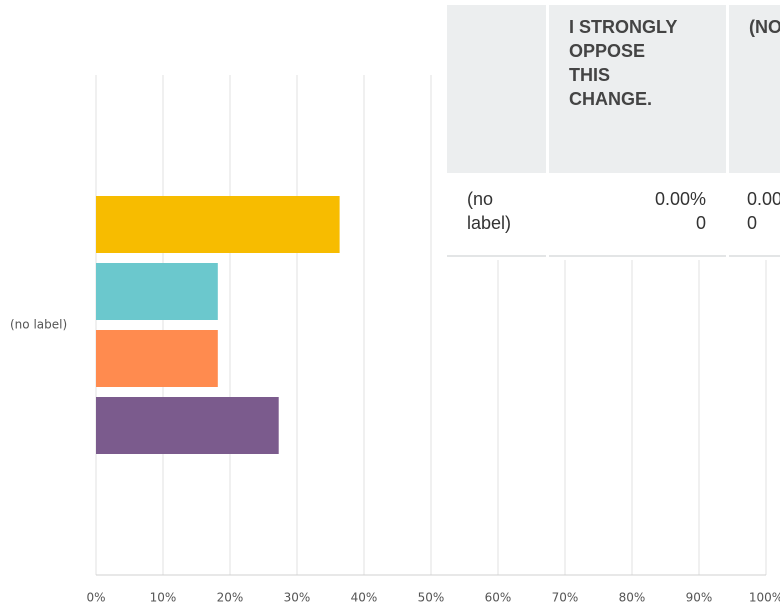 This screenshot has height=605, width=780. I want to click on x-tick-label: 70%, so click(565, 598).